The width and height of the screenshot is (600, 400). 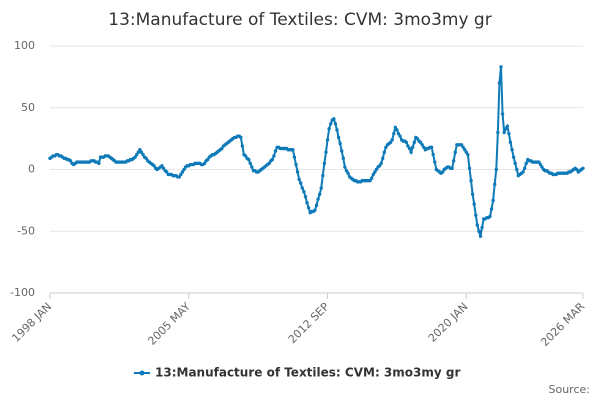 I want to click on x-tick-label: 2012 SEP, so click(x=309, y=323).